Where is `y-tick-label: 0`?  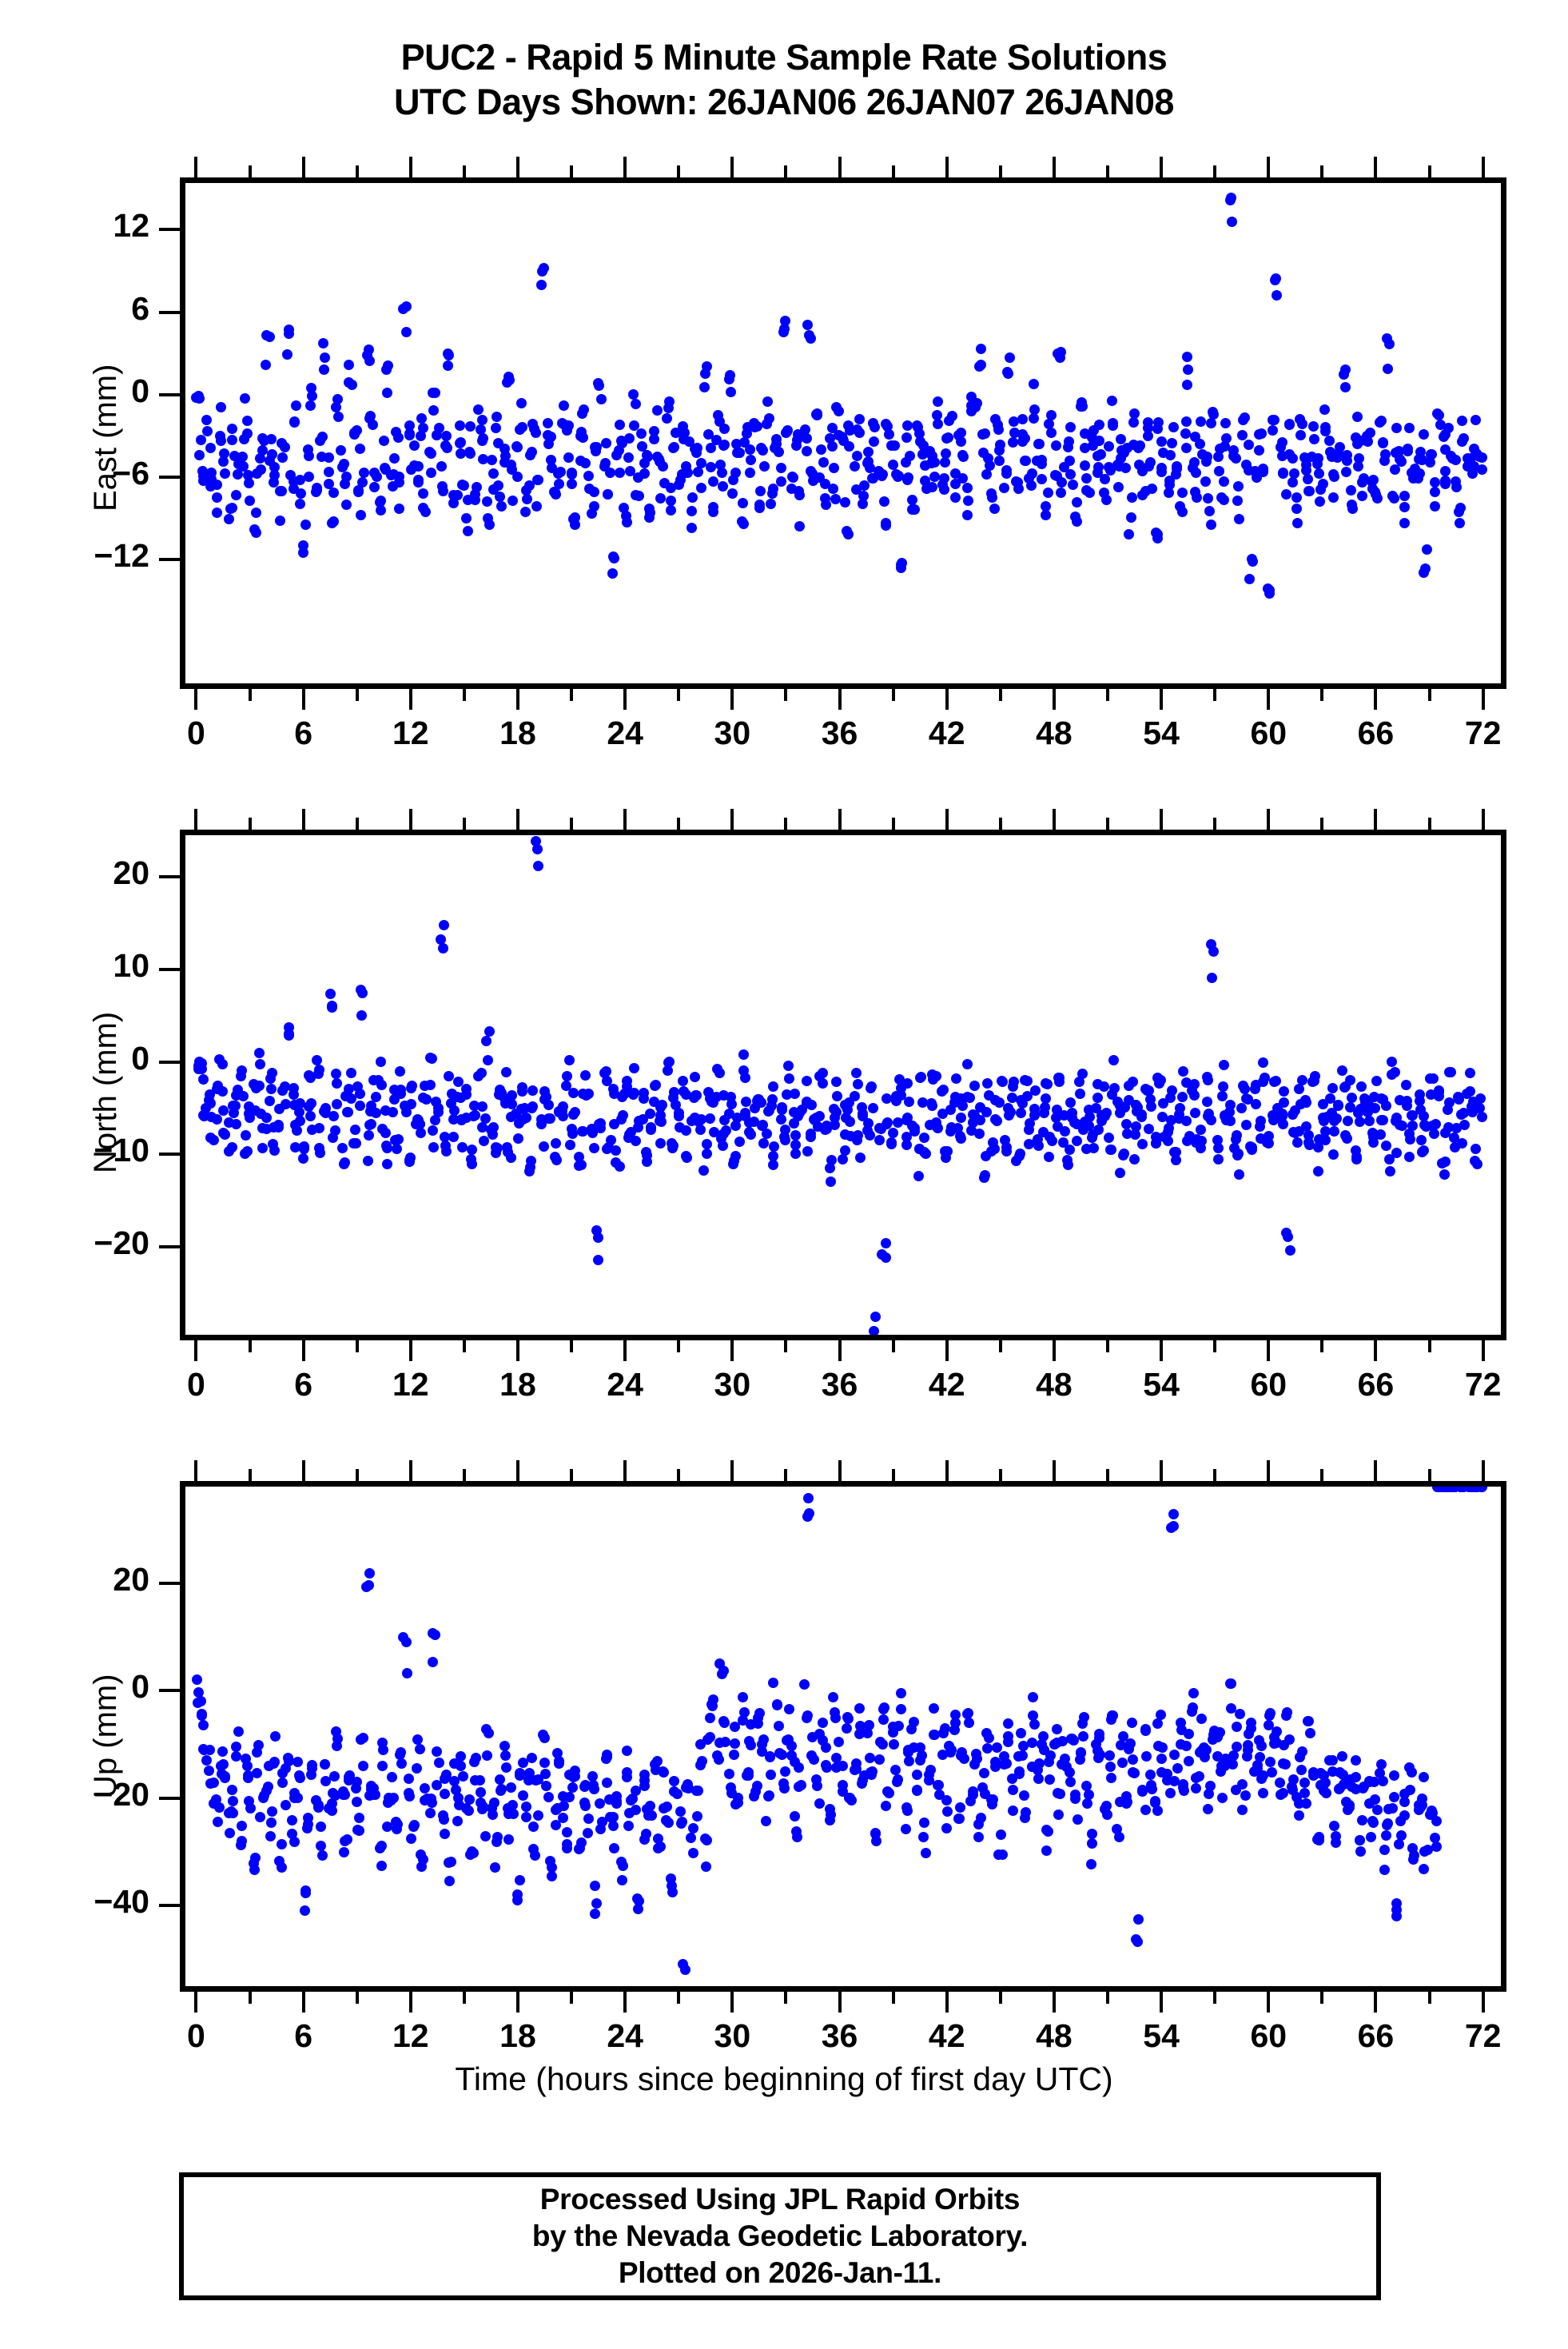 y-tick-label: 0 is located at coordinates (140, 390).